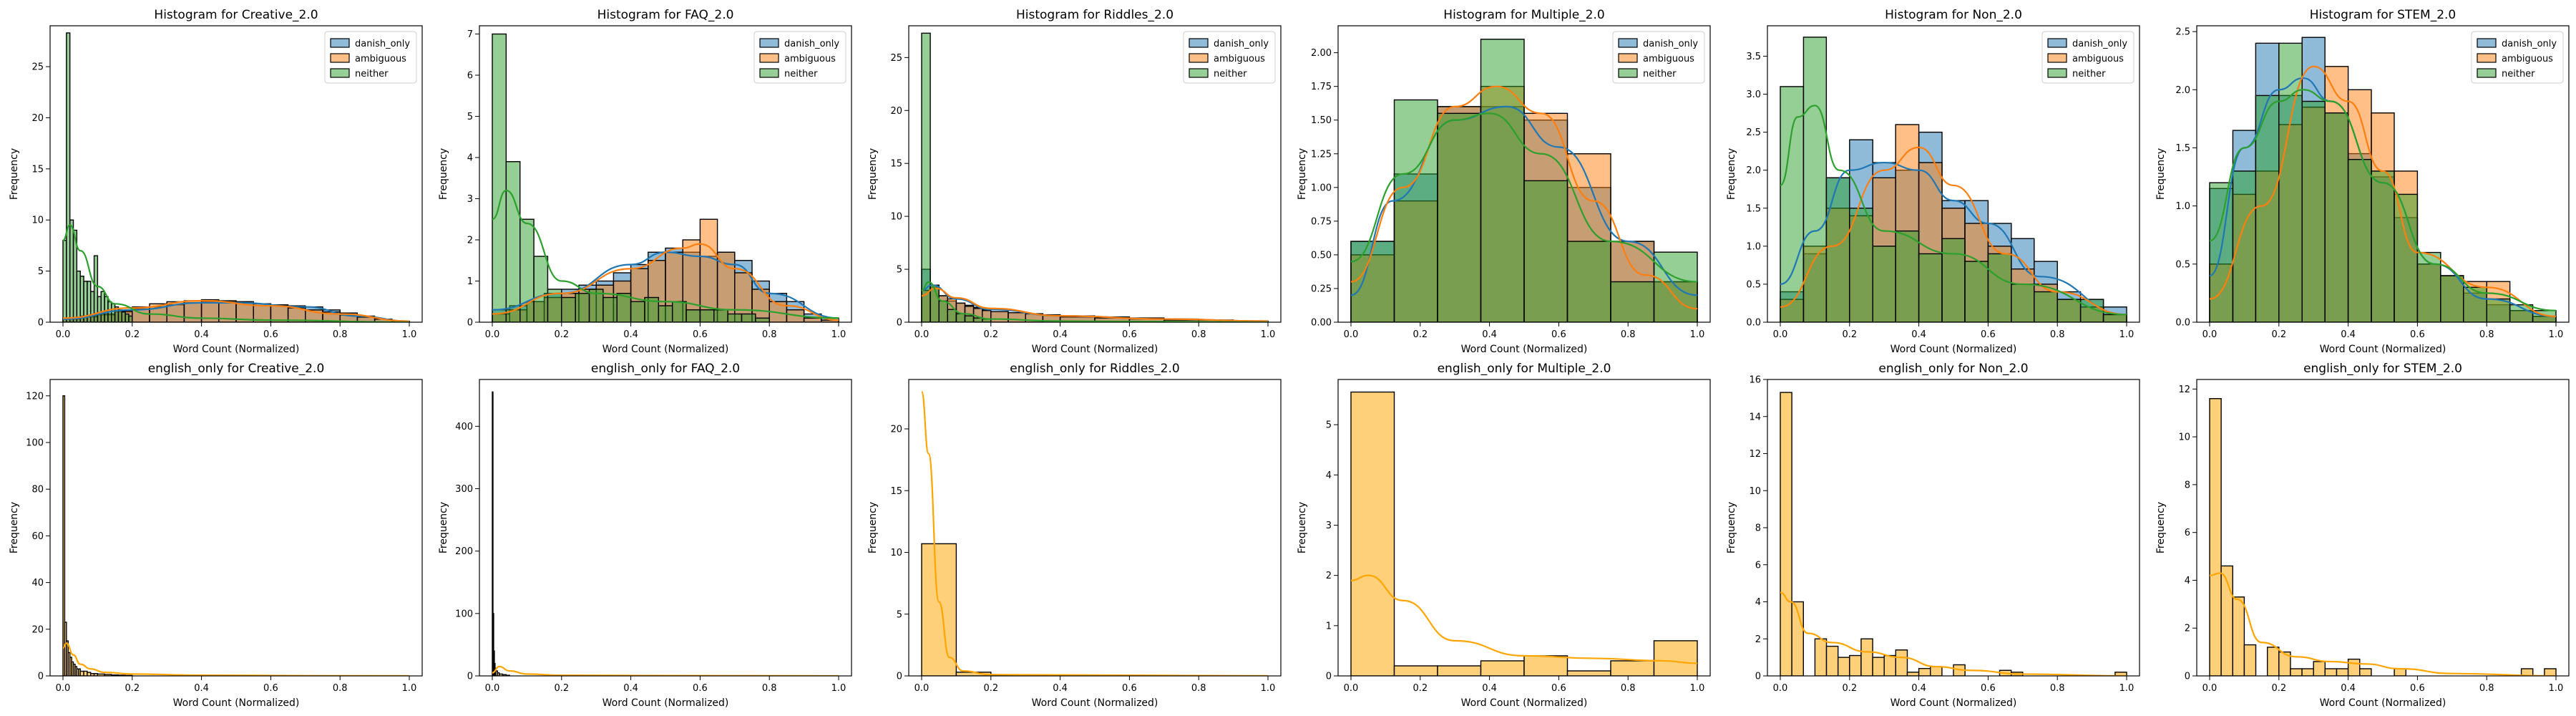  I want to click on series-neither, so click(97, 177).